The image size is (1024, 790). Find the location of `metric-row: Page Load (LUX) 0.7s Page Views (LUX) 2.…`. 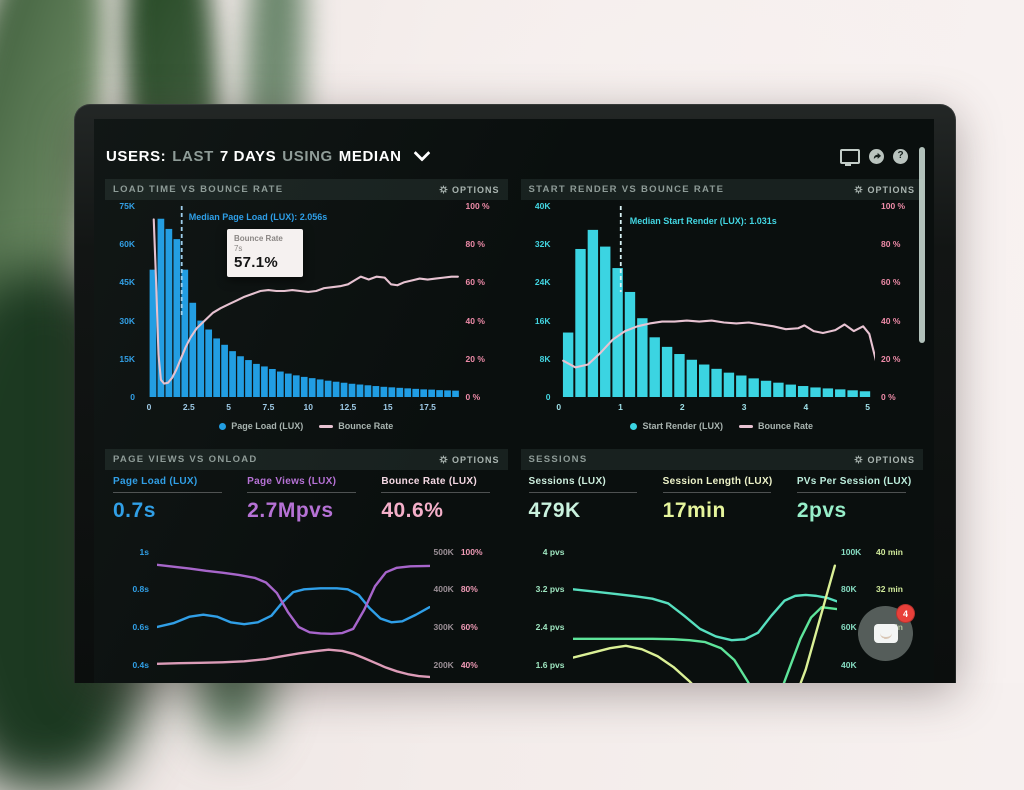

metric-row: Page Load (LUX) 0.7s Page Views (LUX) 2.… is located at coordinates (306, 509).